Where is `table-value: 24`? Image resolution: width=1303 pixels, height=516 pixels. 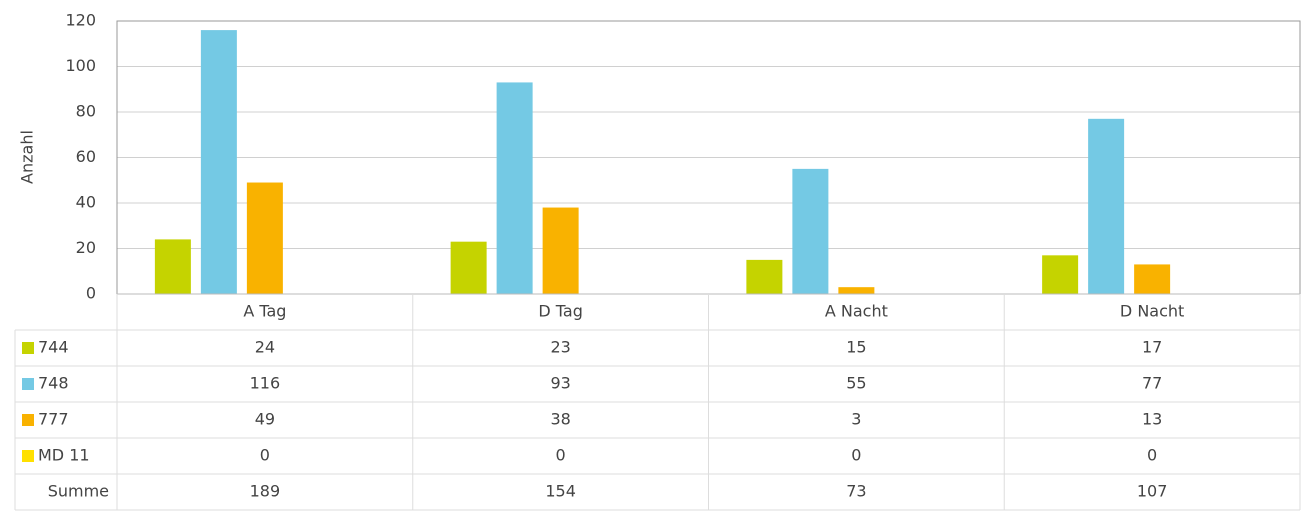
table-value: 24 is located at coordinates (265, 347).